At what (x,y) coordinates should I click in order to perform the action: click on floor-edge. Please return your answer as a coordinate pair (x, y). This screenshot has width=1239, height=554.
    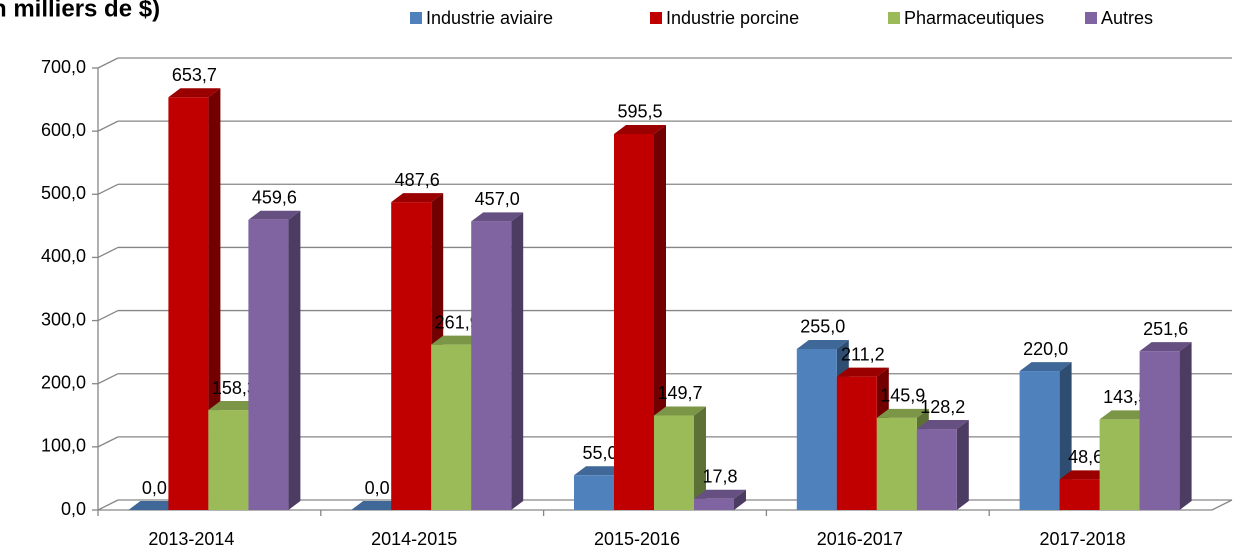
    Looking at the image, I should click on (1222, 505).